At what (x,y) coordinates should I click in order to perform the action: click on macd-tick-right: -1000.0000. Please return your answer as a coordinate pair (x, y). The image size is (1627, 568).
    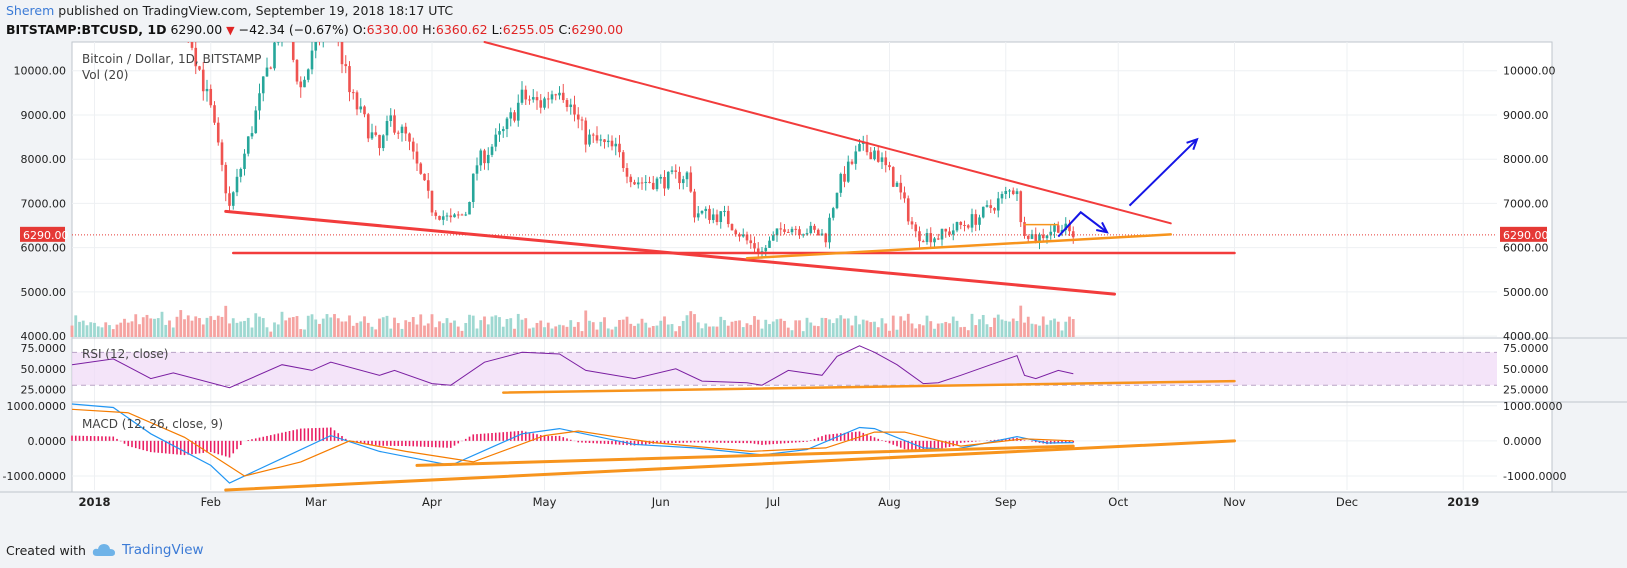
    Looking at the image, I should click on (1534, 476).